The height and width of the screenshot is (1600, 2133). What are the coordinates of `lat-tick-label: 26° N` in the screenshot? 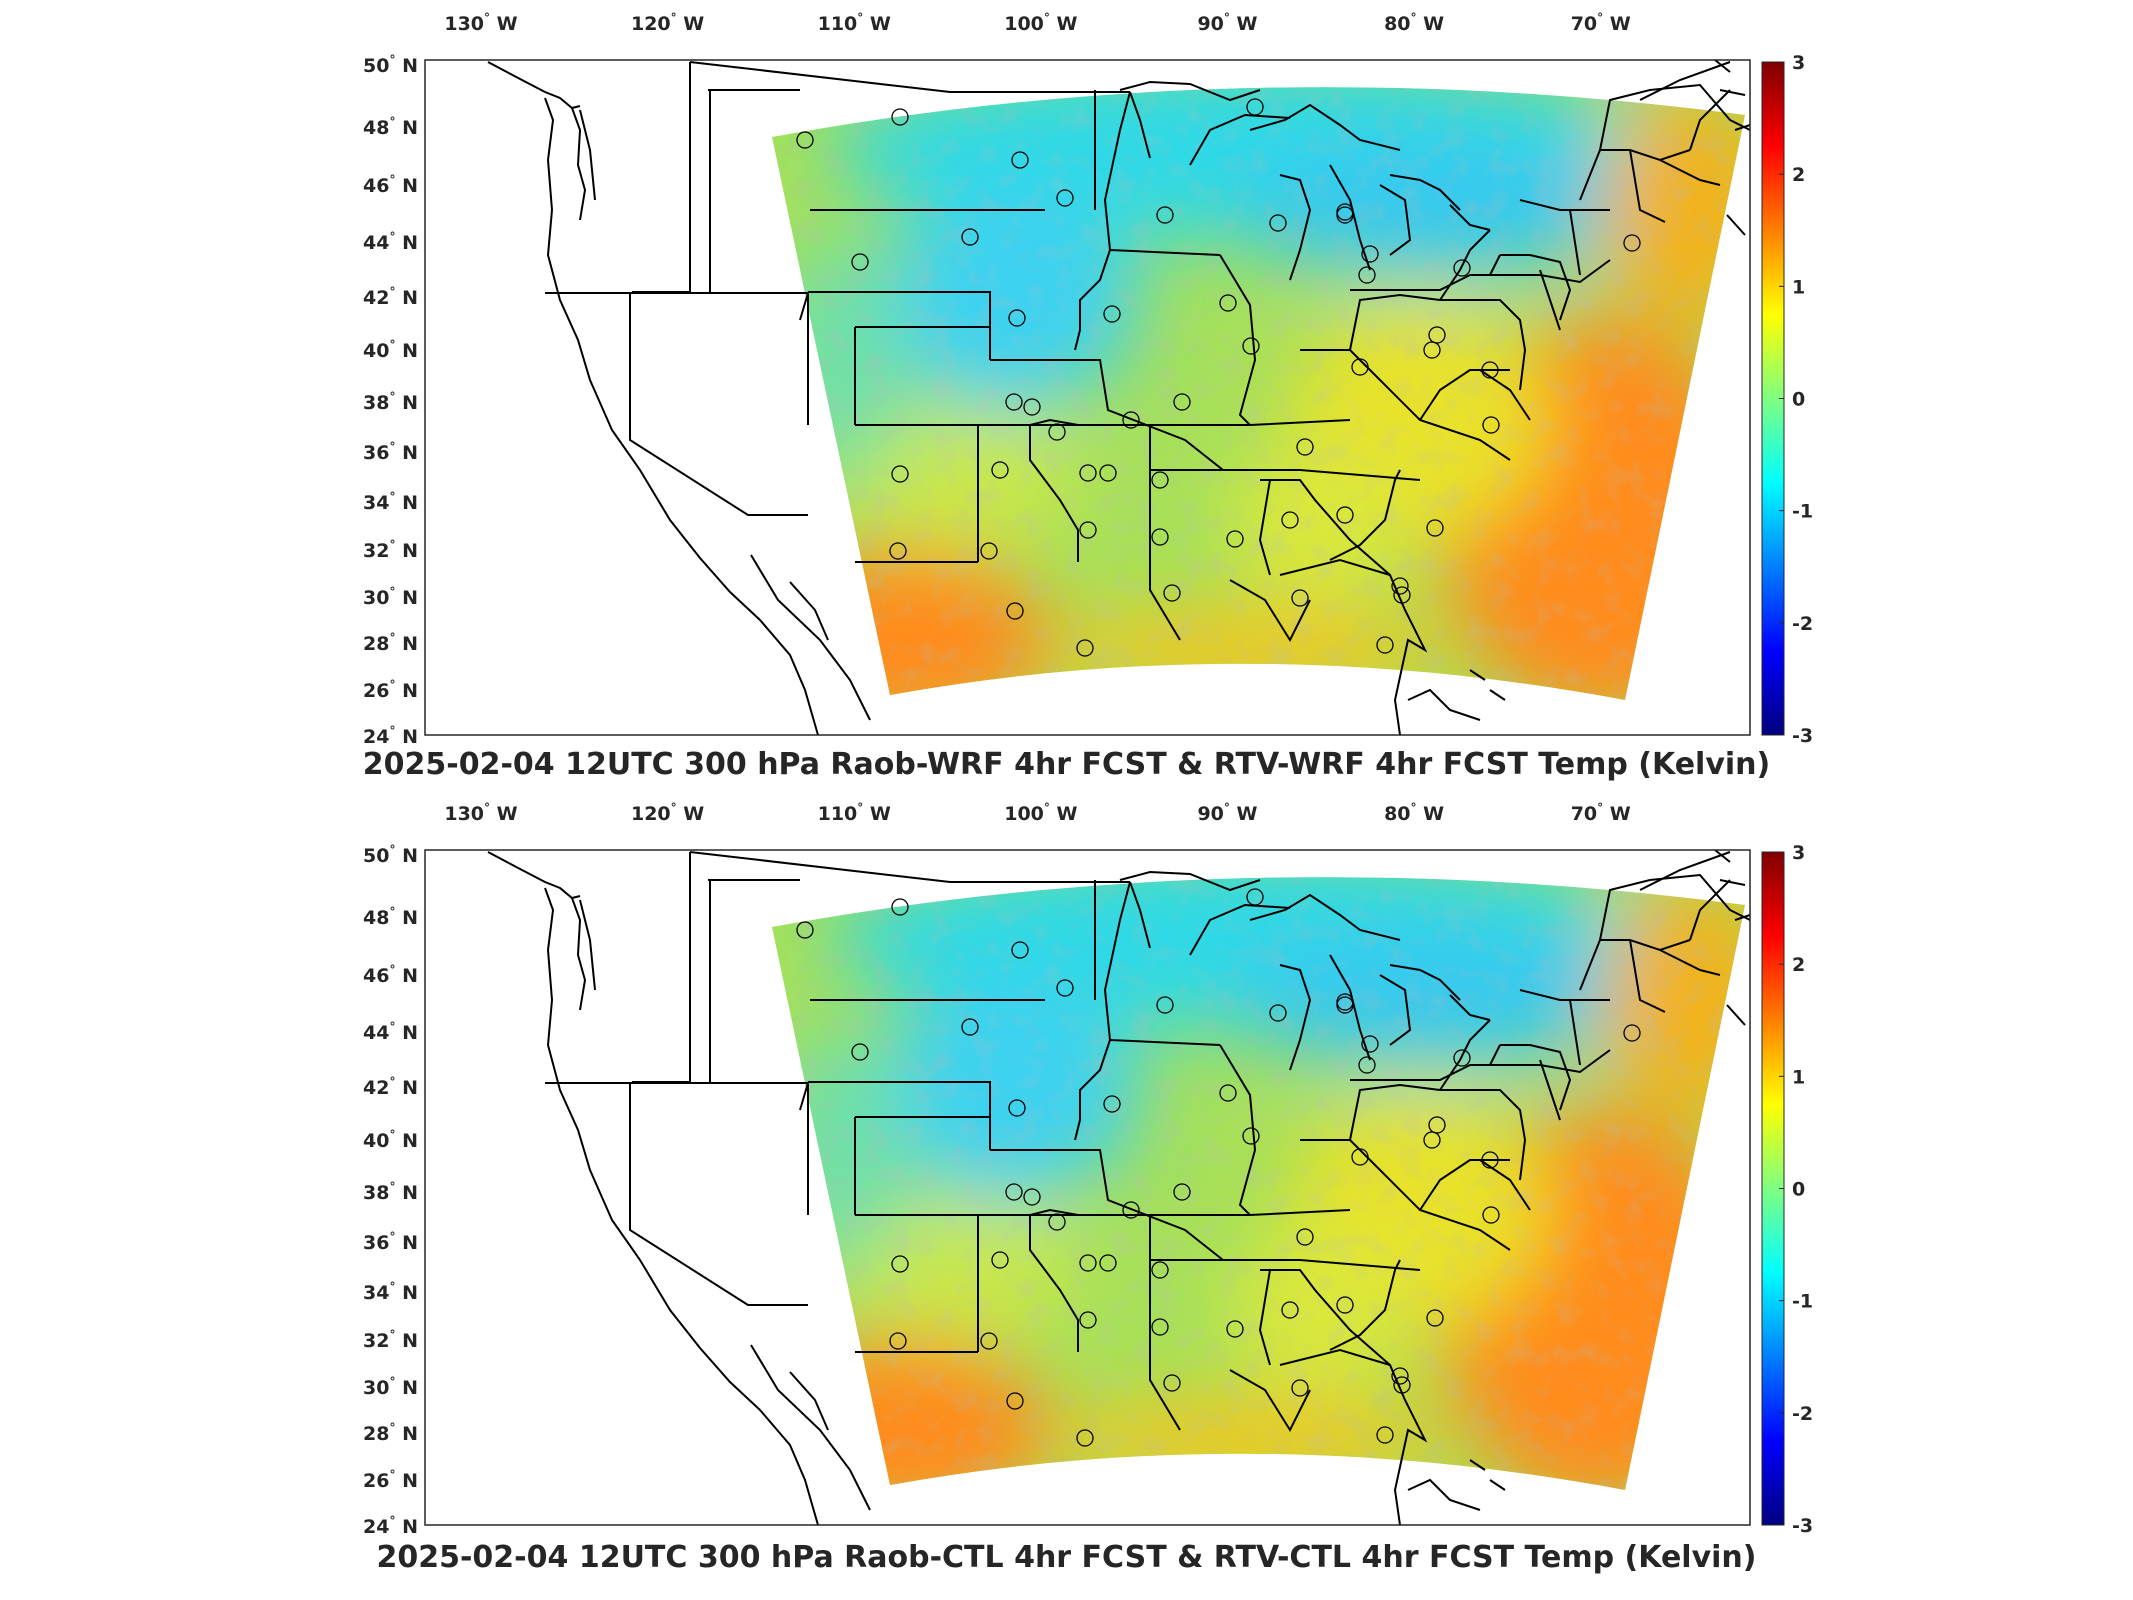 It's located at (390, 690).